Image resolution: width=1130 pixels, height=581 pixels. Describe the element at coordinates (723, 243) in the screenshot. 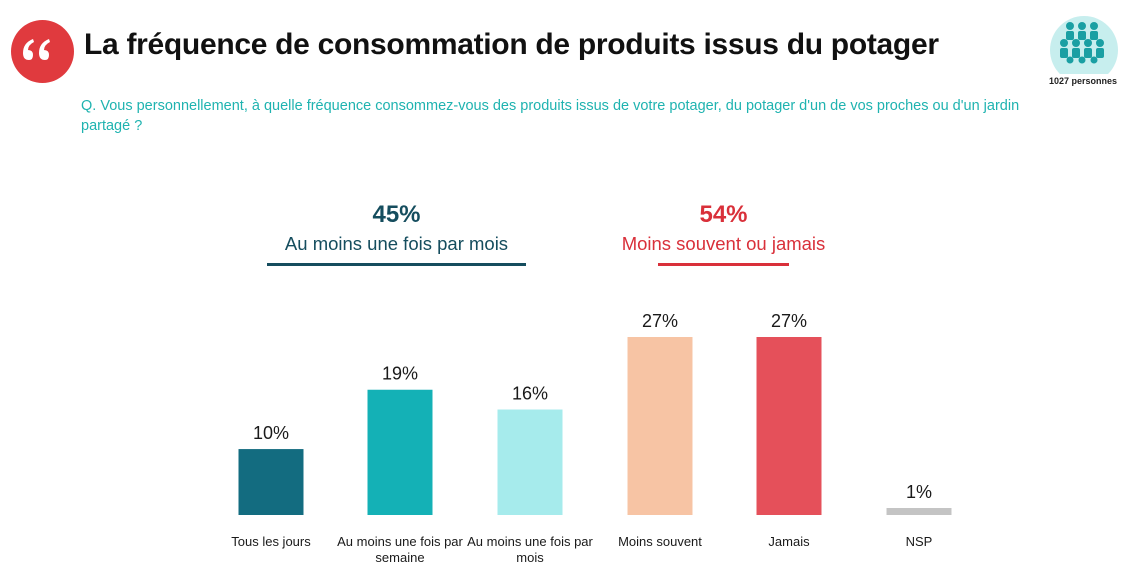

I see `group-label: Moins souvent ou jamais` at that location.